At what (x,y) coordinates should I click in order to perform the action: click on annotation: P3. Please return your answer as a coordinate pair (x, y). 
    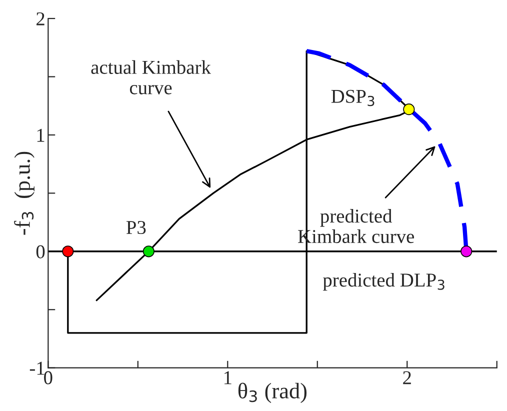
    Looking at the image, I should click on (136, 227).